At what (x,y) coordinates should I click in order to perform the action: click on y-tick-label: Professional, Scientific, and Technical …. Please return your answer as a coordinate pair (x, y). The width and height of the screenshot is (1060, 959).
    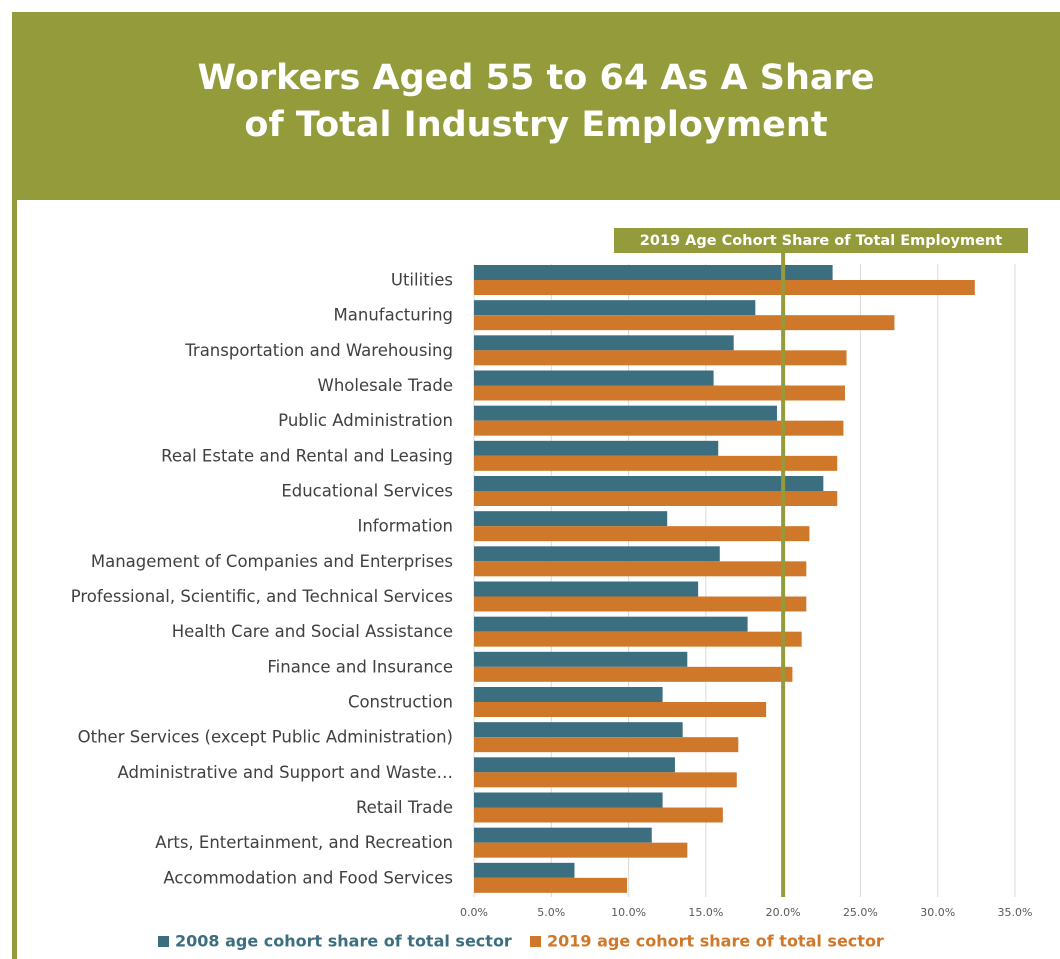
    Looking at the image, I should click on (262, 596).